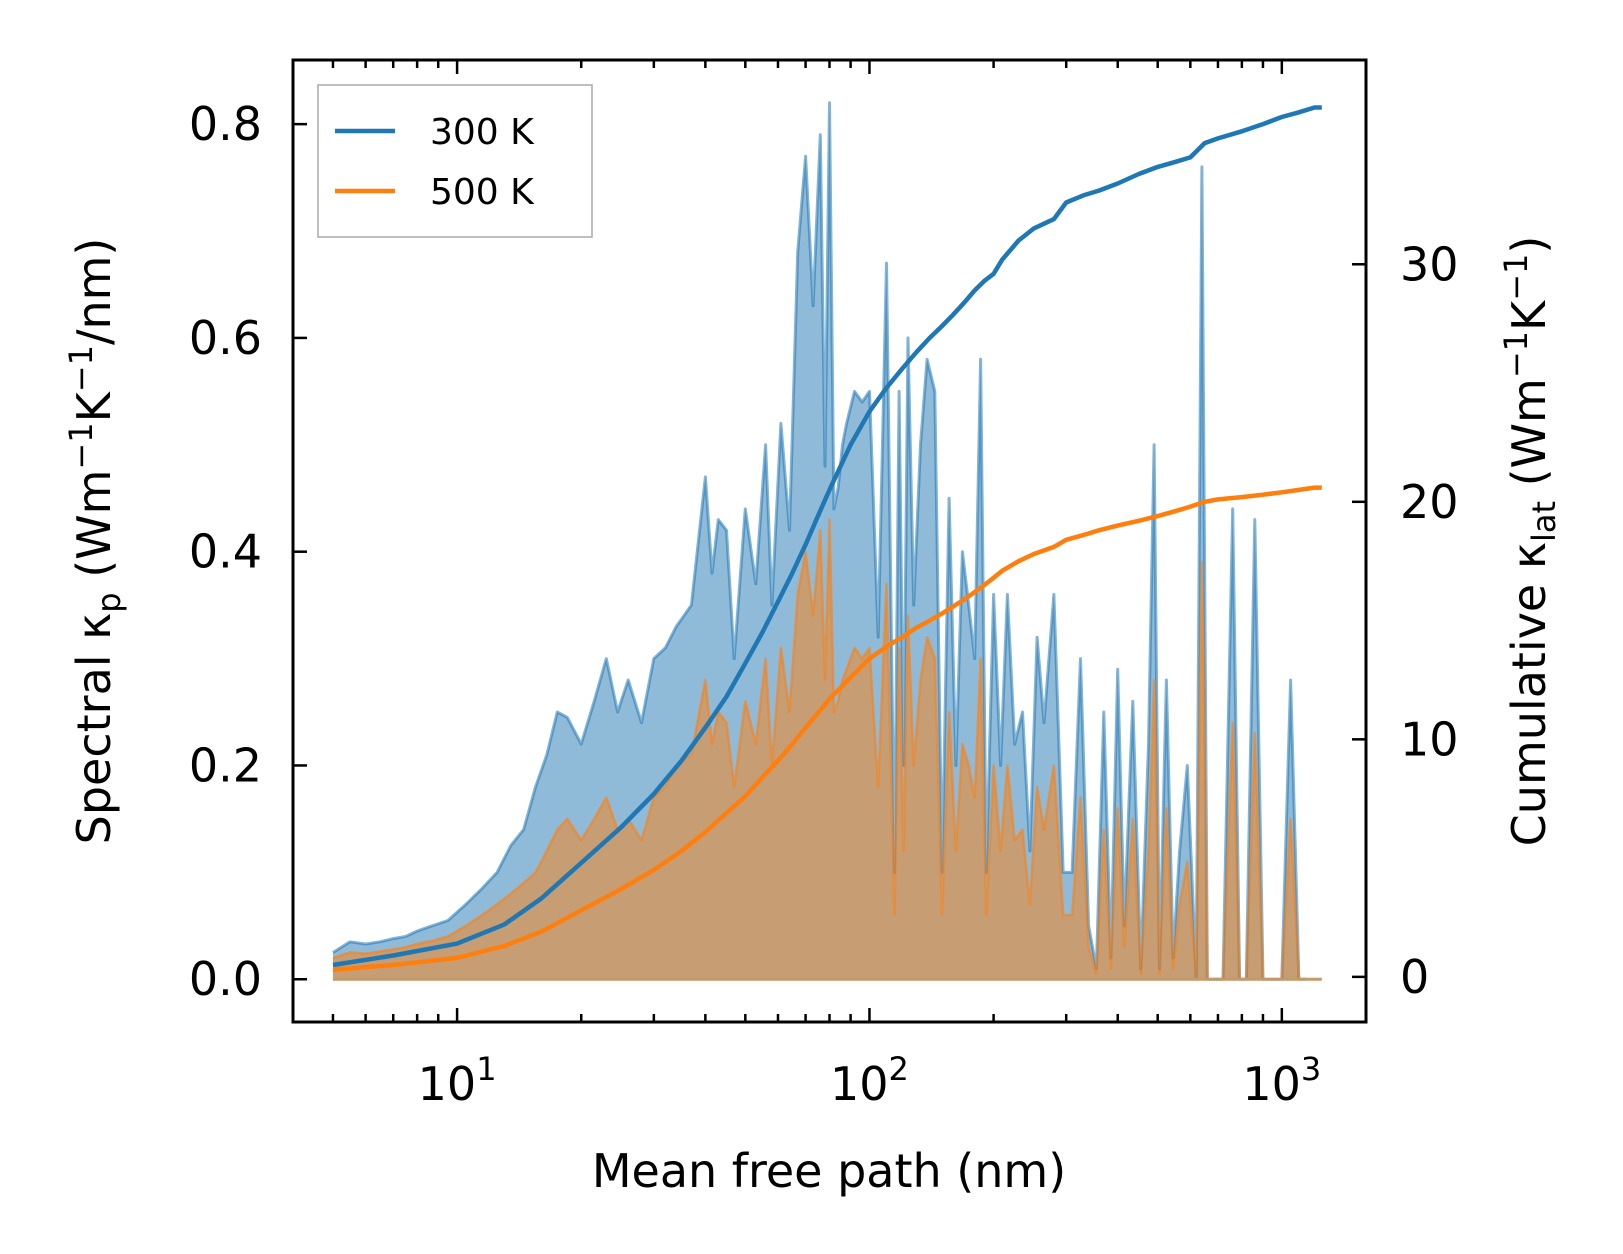 Image resolution: width=1623 pixels, height=1254 pixels. I want to click on legend: 300 K 500 K, so click(455, 161).